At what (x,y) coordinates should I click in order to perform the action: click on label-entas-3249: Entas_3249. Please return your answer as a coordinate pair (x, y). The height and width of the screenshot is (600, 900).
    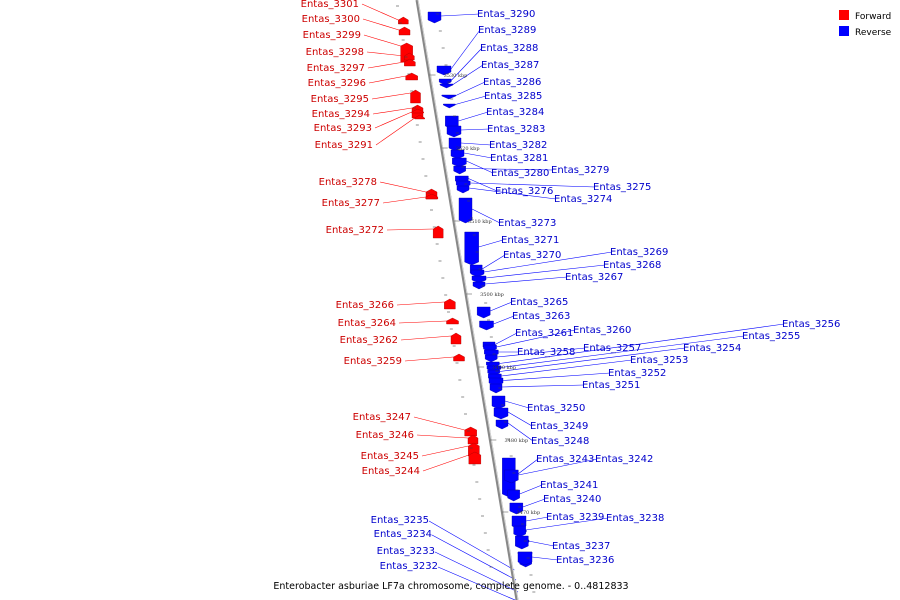
    Looking at the image, I should click on (559, 426).